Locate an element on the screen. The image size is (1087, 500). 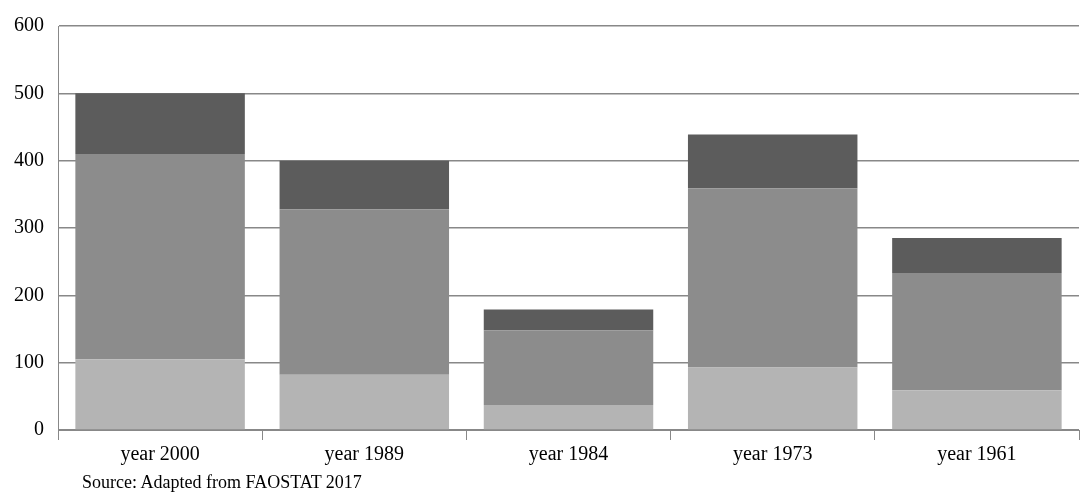
y-tick-label: 500 is located at coordinates (29, 91).